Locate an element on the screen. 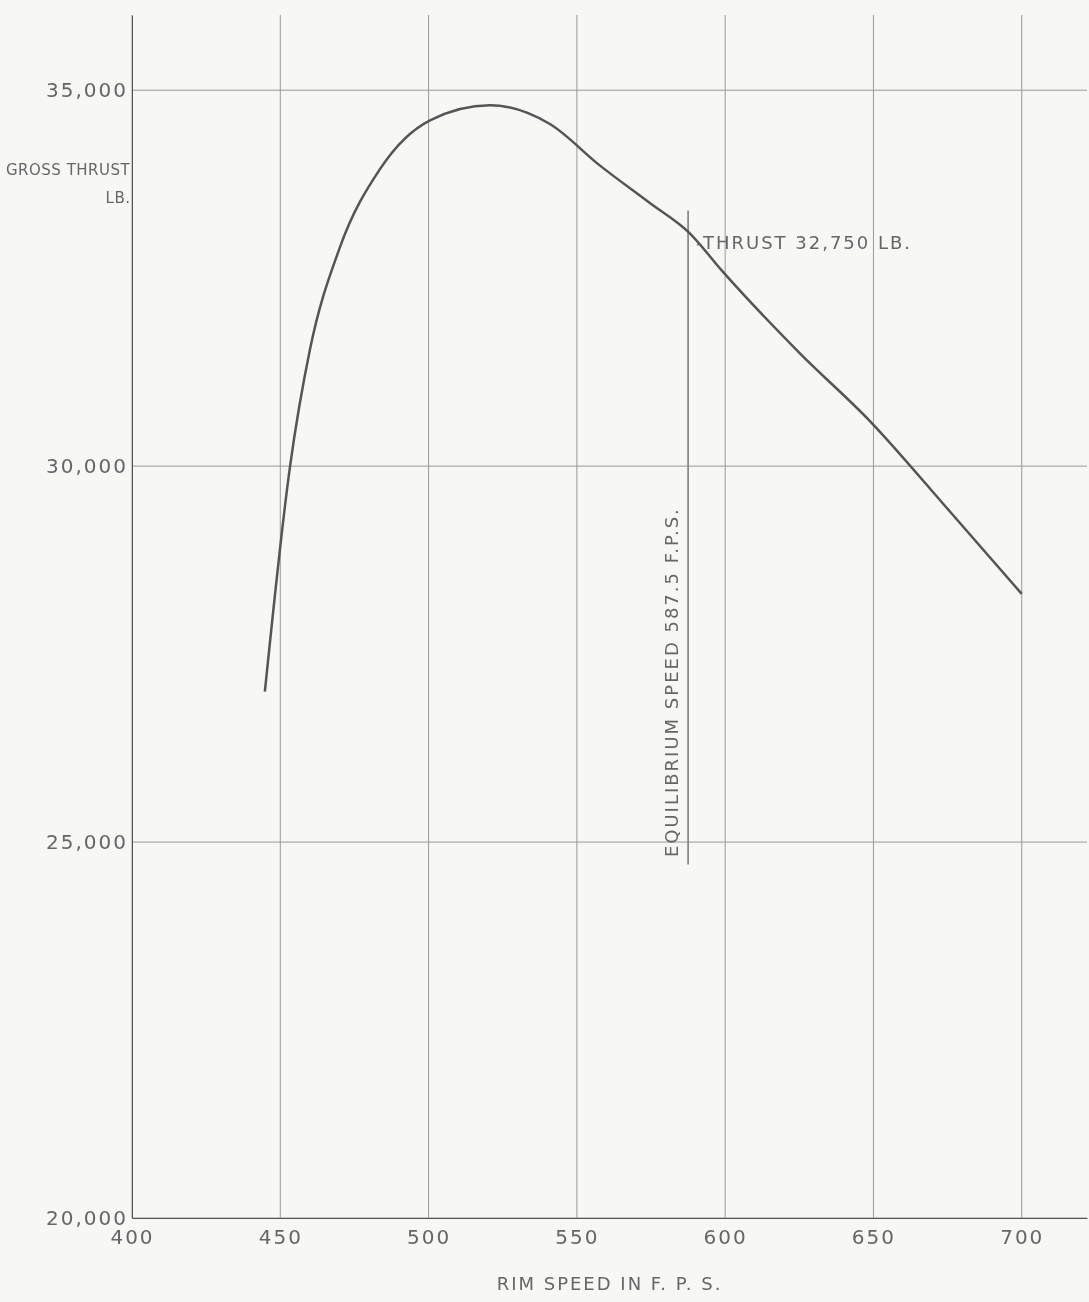 This screenshot has height=1302, width=1089. annotation: -THRUST 32,750 LB. is located at coordinates (804, 243).